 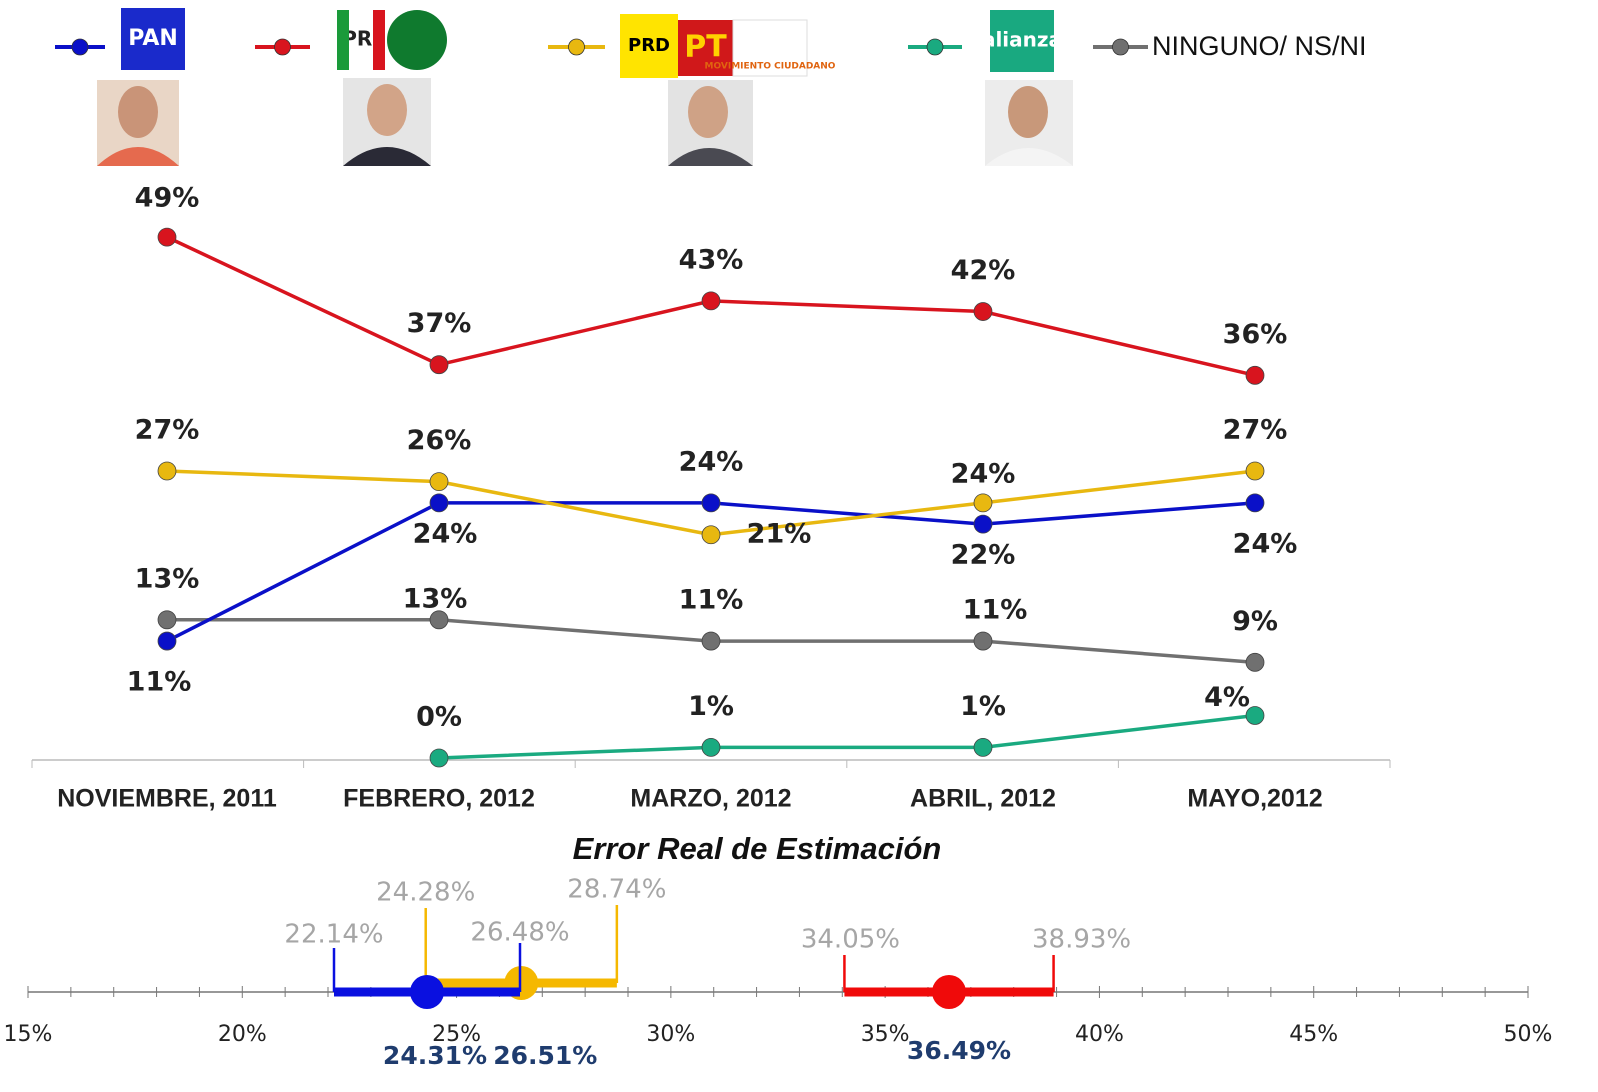 What do you see at coordinates (1313, 1034) in the screenshot?
I see `x-tick-label: 45%` at bounding box center [1313, 1034].